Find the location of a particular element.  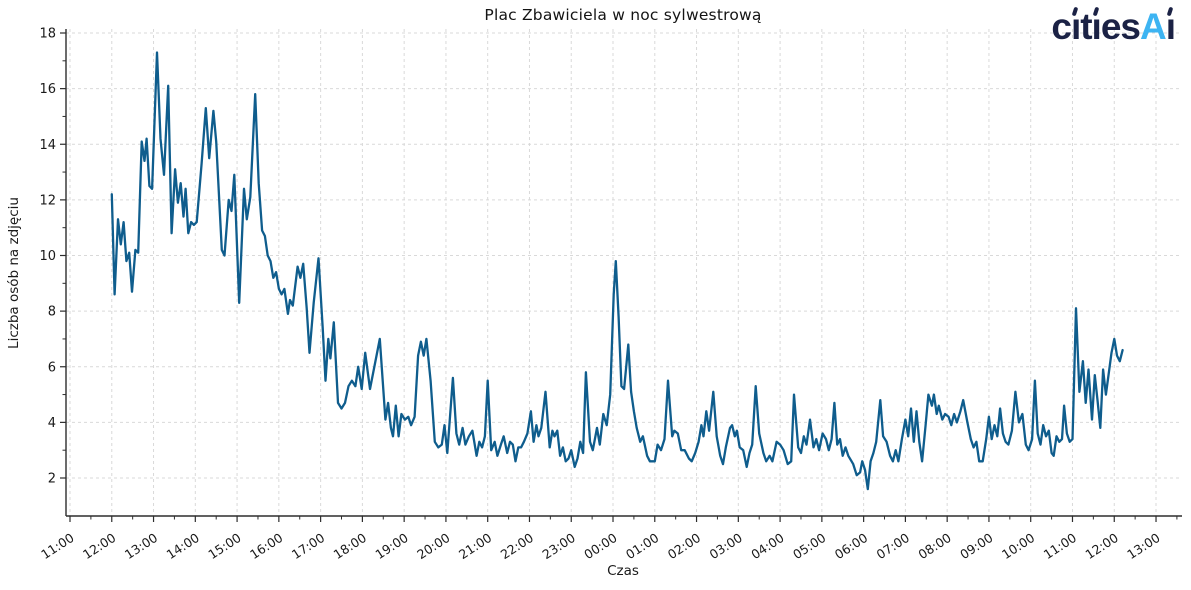

x-tick-label: 08:00 is located at coordinates (934, 546).